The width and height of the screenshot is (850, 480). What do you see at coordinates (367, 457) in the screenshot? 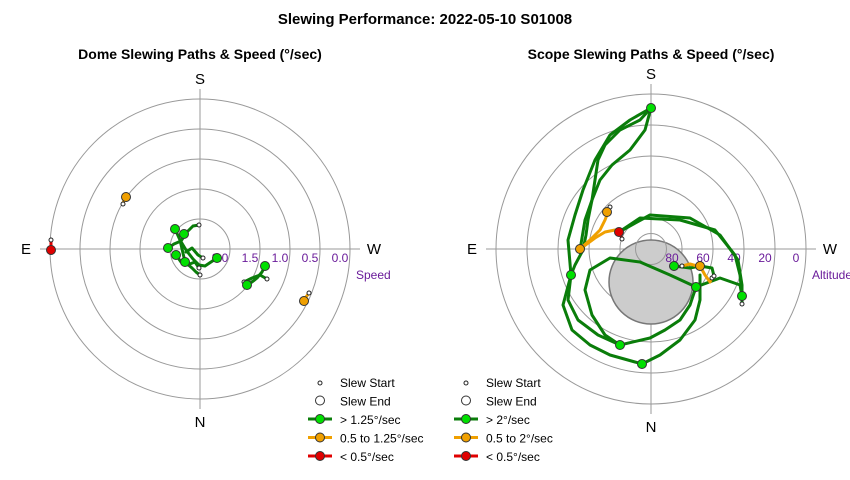
I see `dome-legend-label: < 0.5°/sec` at bounding box center [367, 457].